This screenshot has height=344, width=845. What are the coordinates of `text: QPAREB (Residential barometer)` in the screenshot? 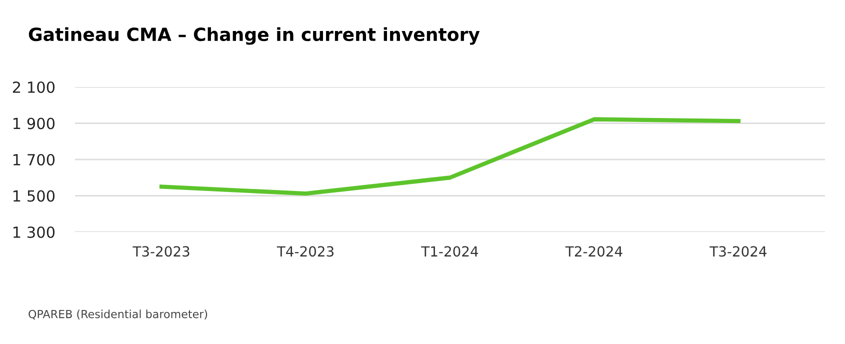 It's located at (118, 315).